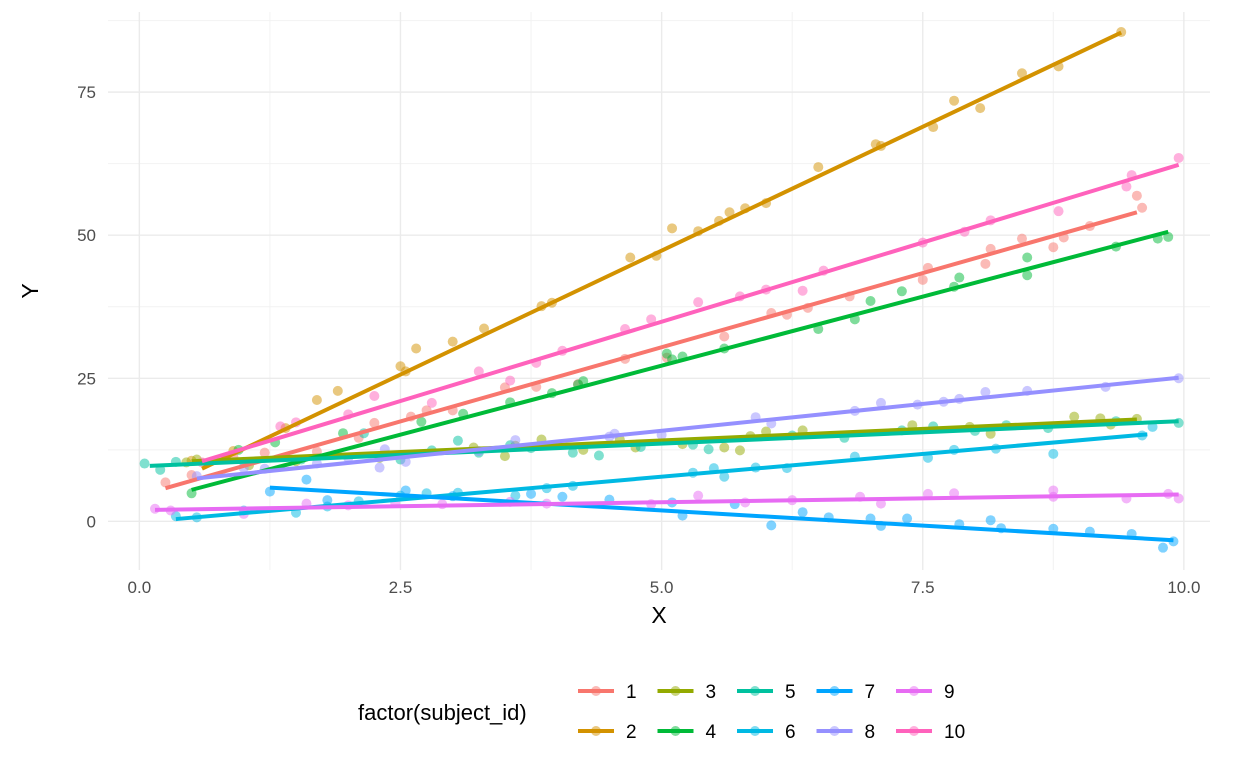 The height and width of the screenshot is (778, 1259). Describe the element at coordinates (923, 587) in the screenshot. I see `x-tick-label: 7.5` at that location.